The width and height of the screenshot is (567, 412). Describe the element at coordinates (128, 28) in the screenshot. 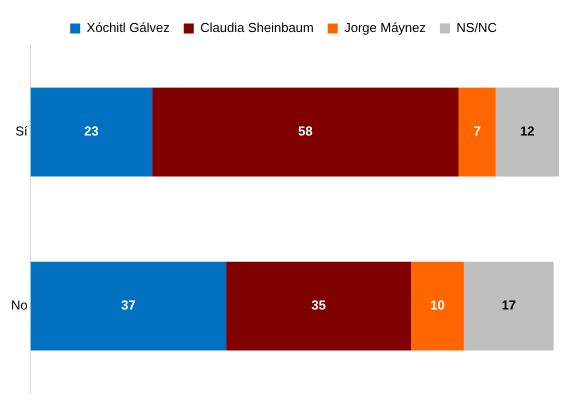

I see `legend-label: Xóchitl Gálvez` at that location.